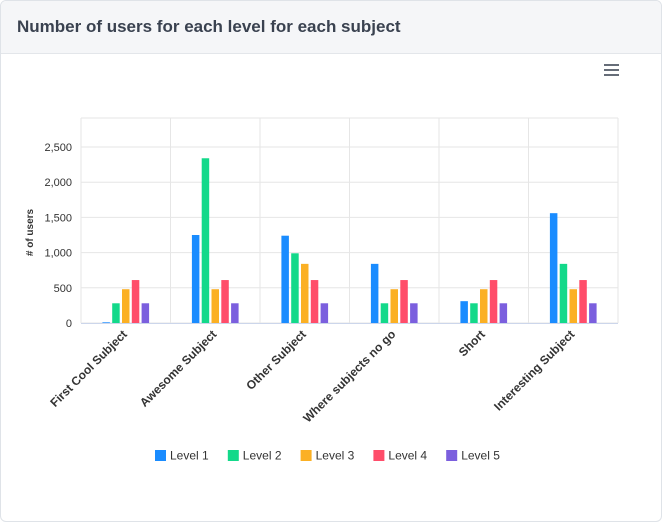  What do you see at coordinates (611, 65) in the screenshot?
I see `hamburger-menu-icon` at bounding box center [611, 65].